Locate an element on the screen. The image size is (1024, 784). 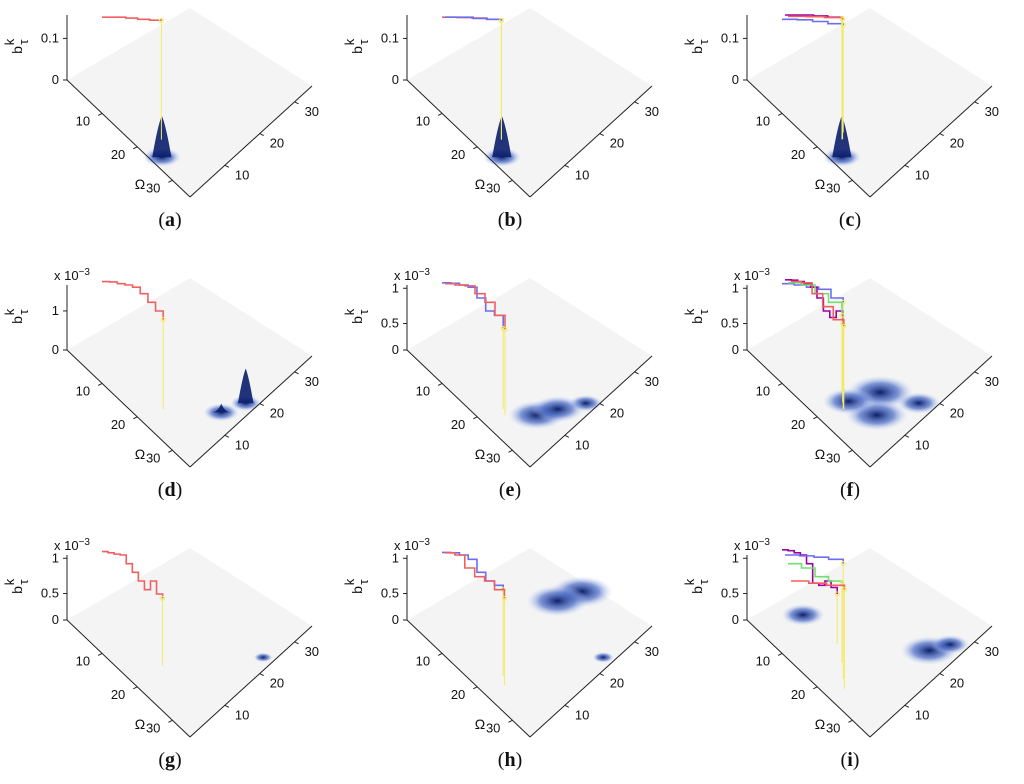
subfigure-label: (a) is located at coordinates (169, 220).